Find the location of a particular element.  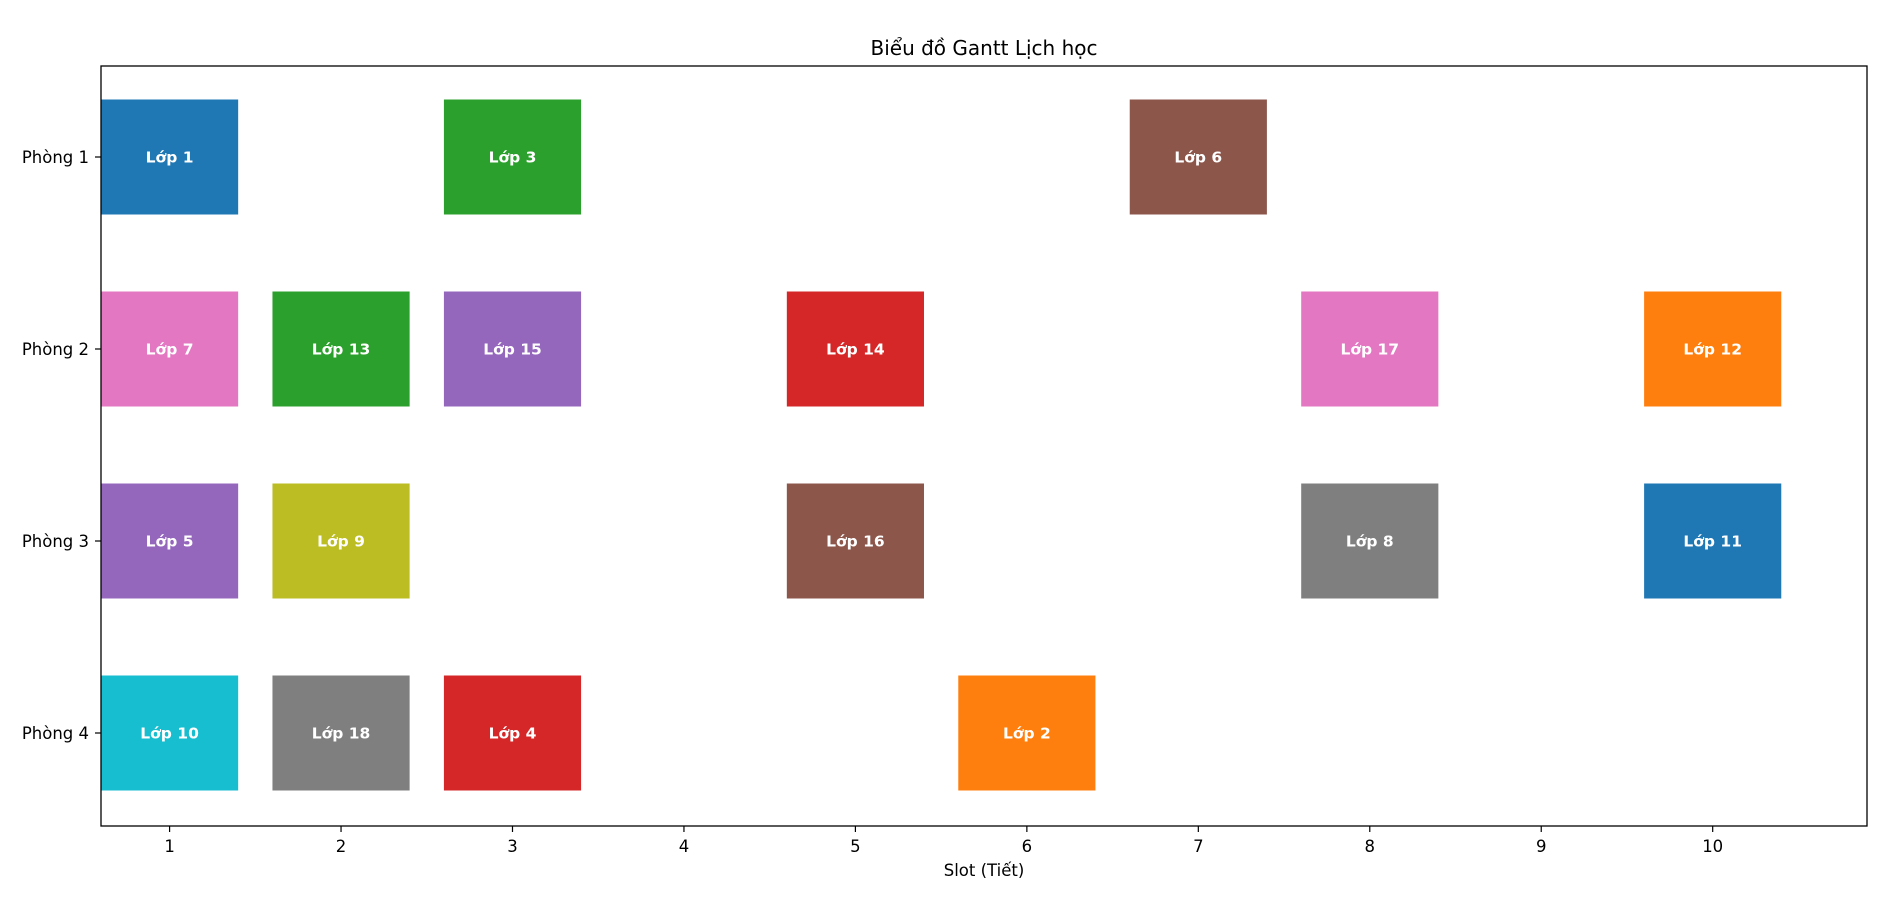

bar-label: Lớp 18 is located at coordinates (341, 734).